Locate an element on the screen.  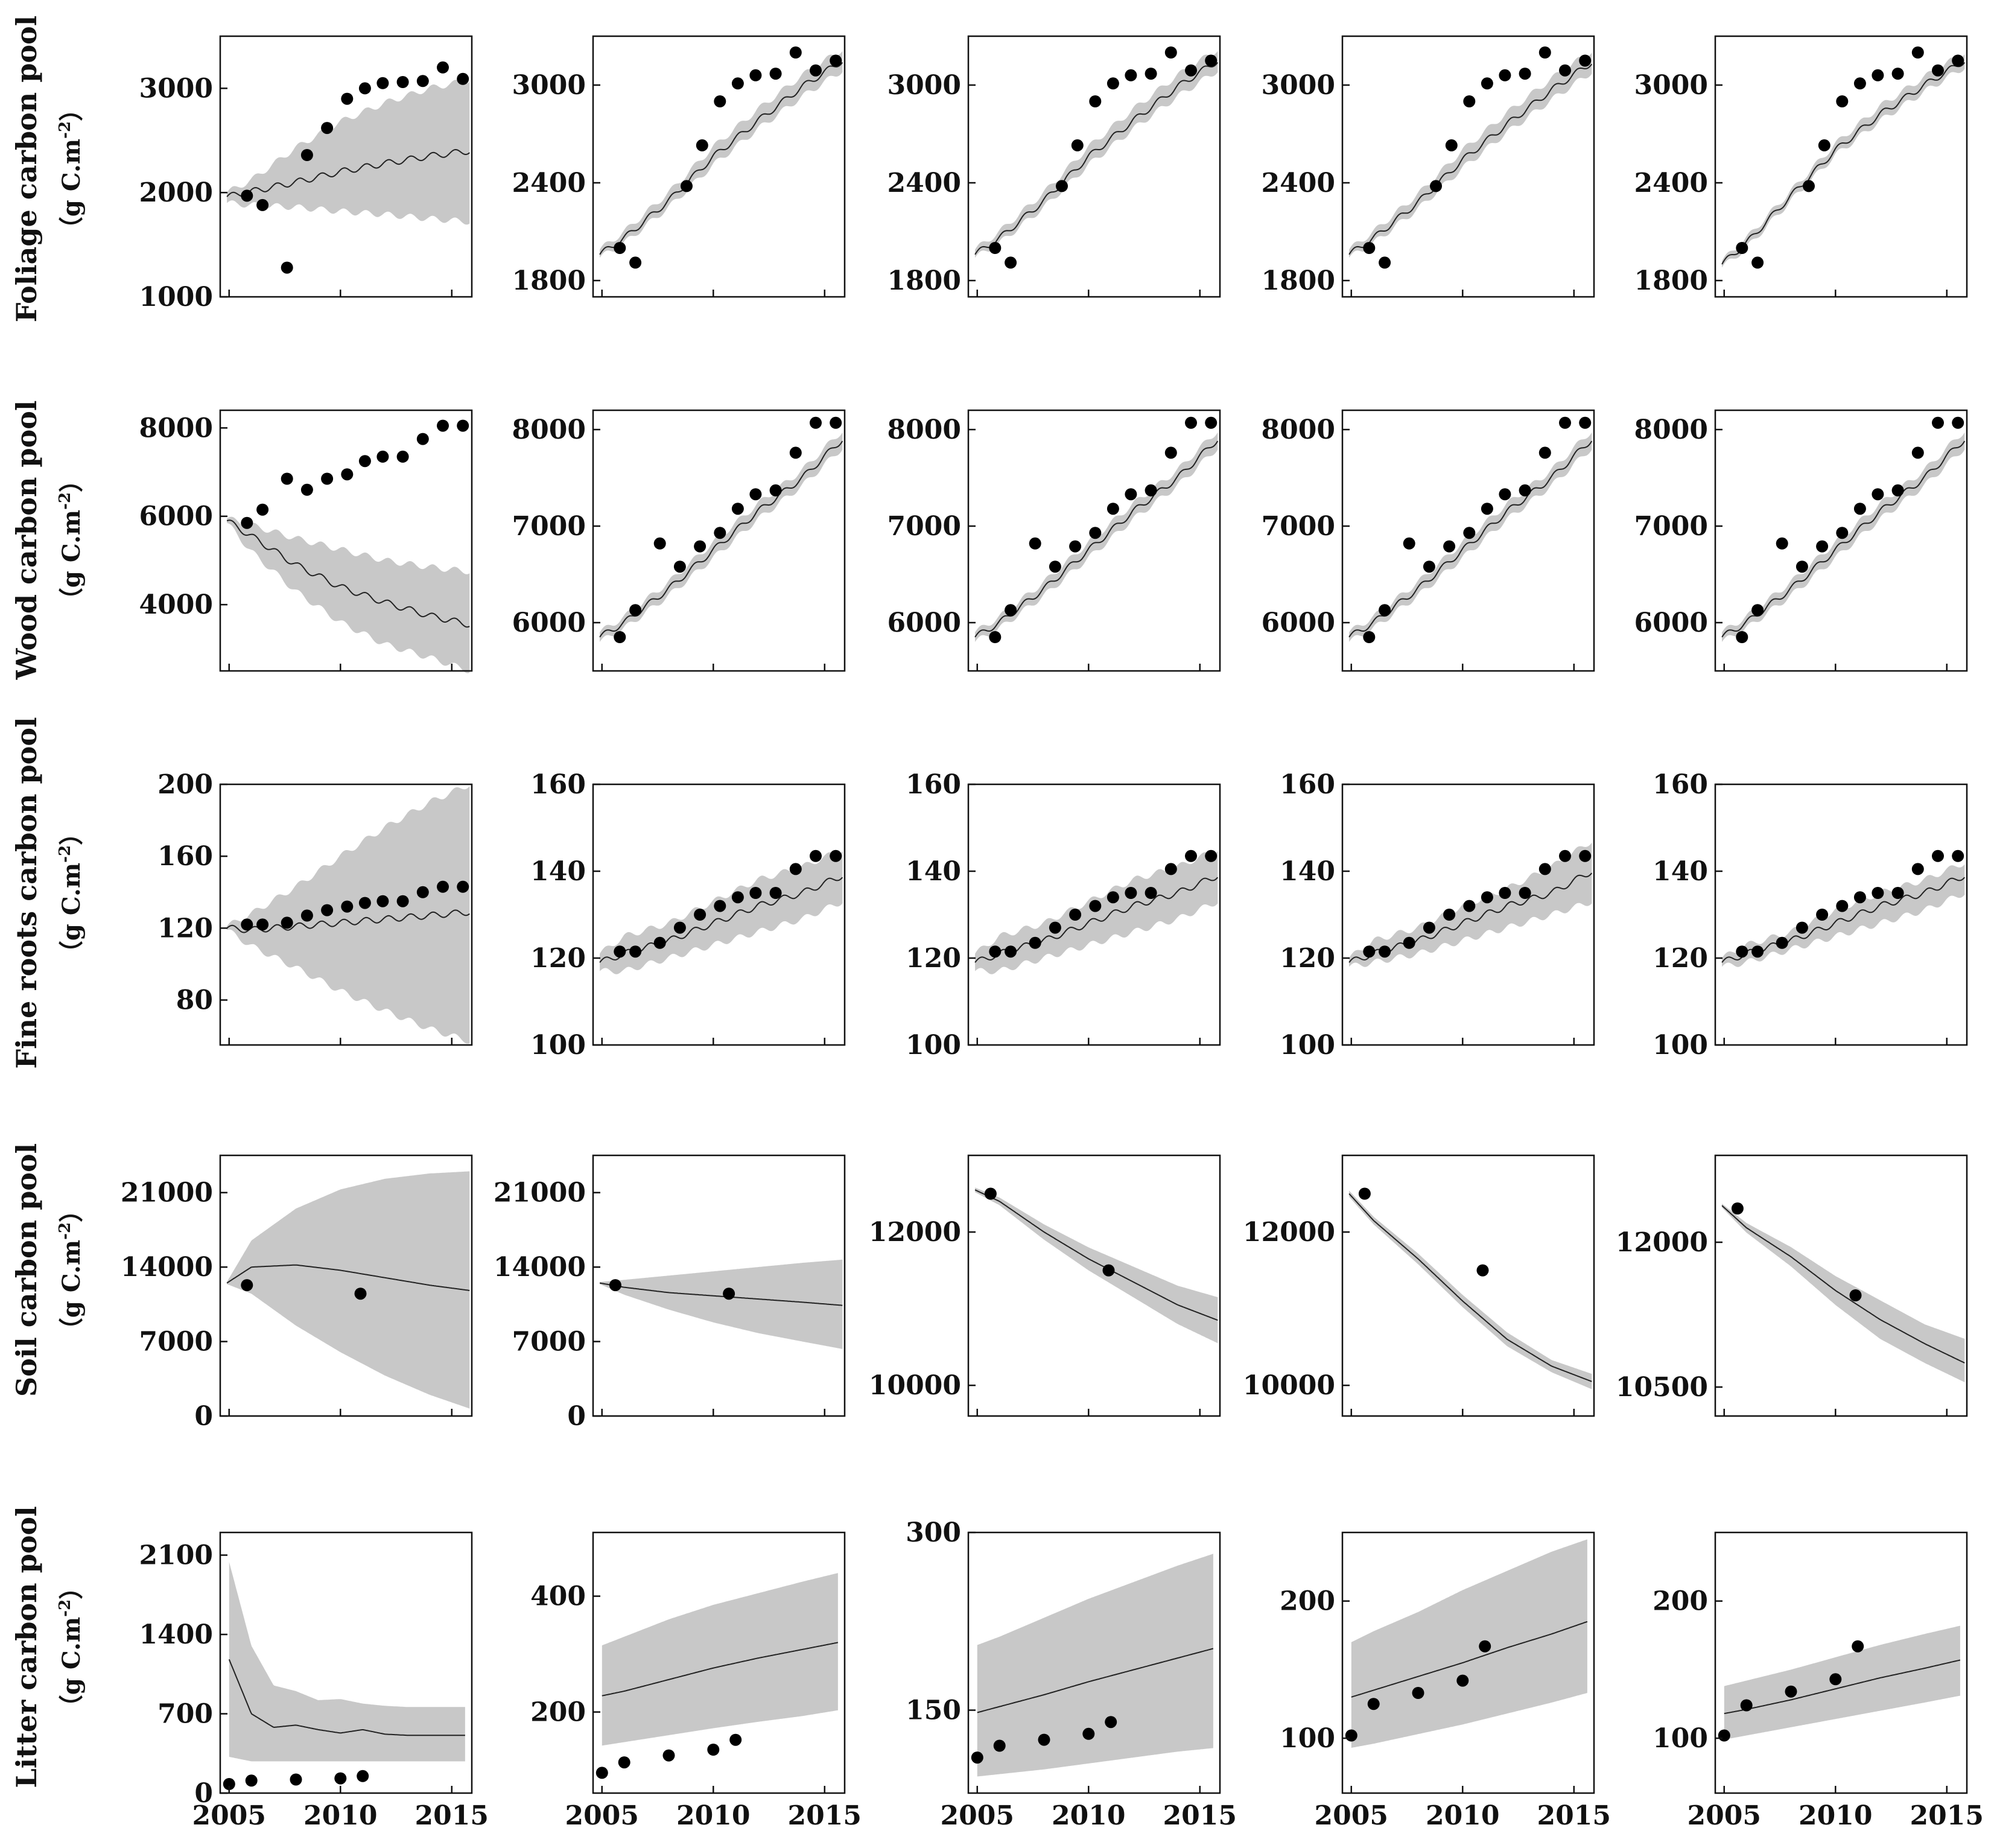
row-label-soil: Soil carbon pool is located at coordinates (26, 1270).